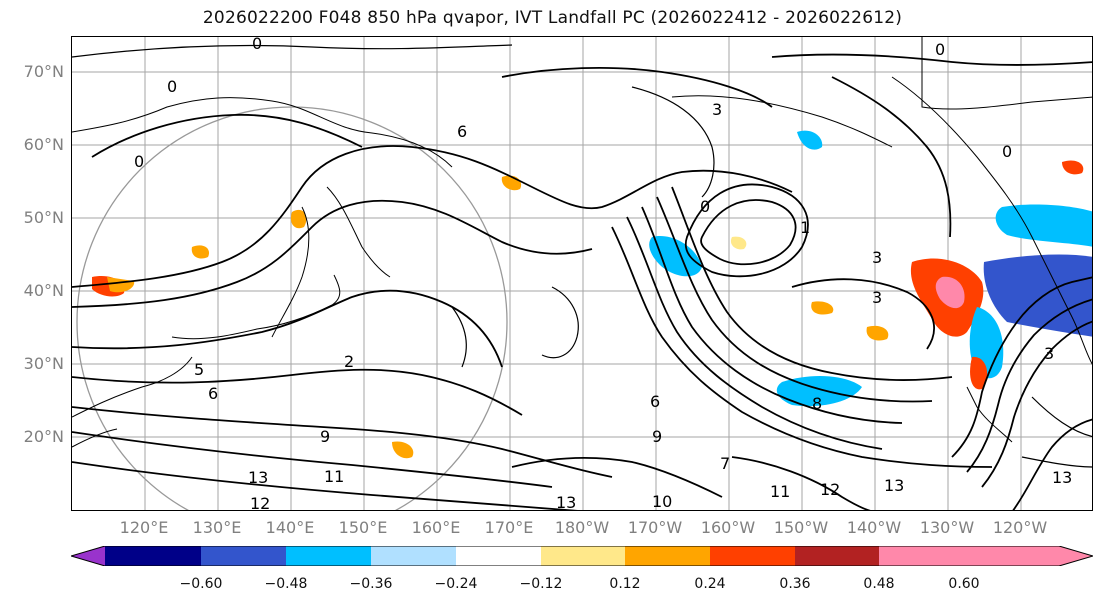 The height and width of the screenshot is (604, 1105). I want to click on lon-label: 120°W, so click(1020, 527).